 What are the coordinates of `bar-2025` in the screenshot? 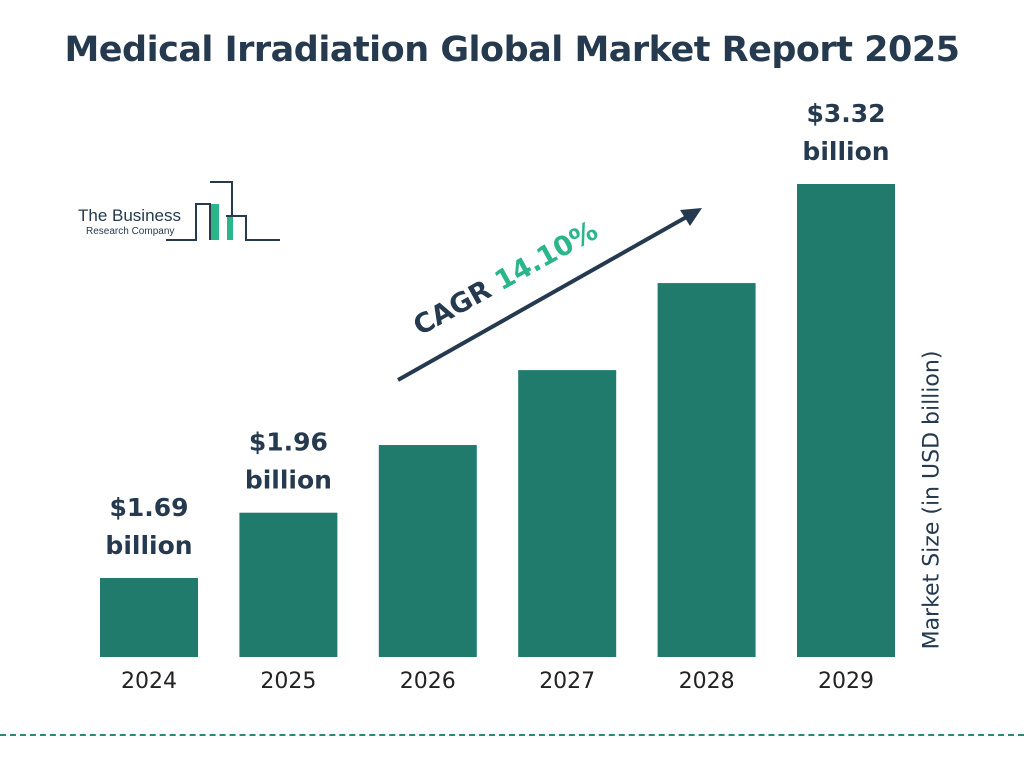 It's located at (288, 584).